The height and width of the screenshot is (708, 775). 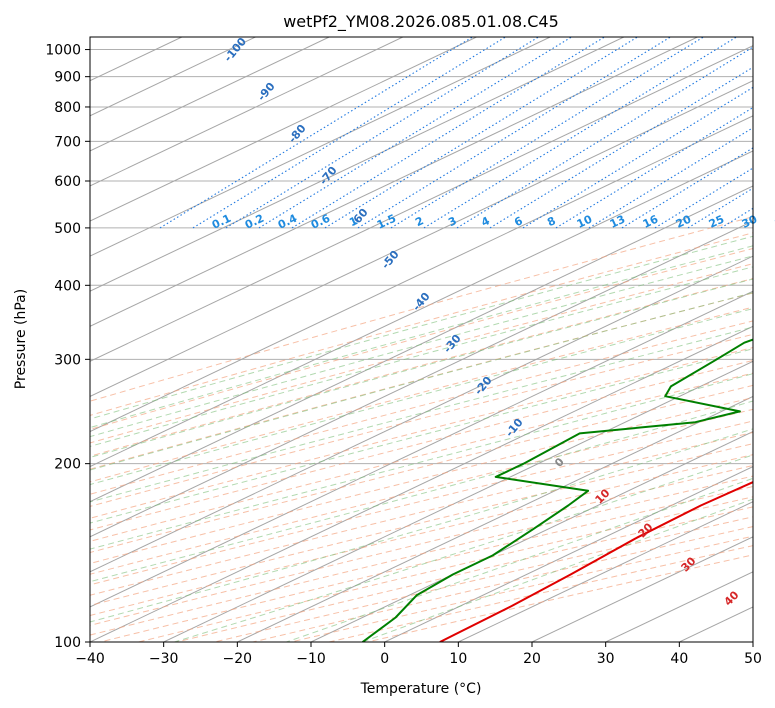 What do you see at coordinates (750, 221) in the screenshot?
I see `mixing-ratio-label: 30` at bounding box center [750, 221].